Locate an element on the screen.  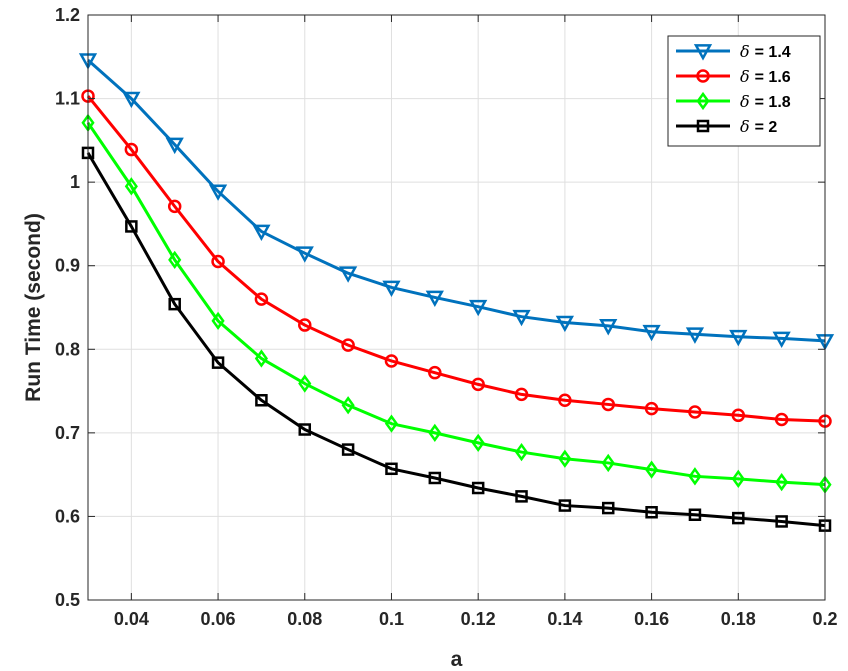
x-tick-label: 0.04 is located at coordinates (131, 619).